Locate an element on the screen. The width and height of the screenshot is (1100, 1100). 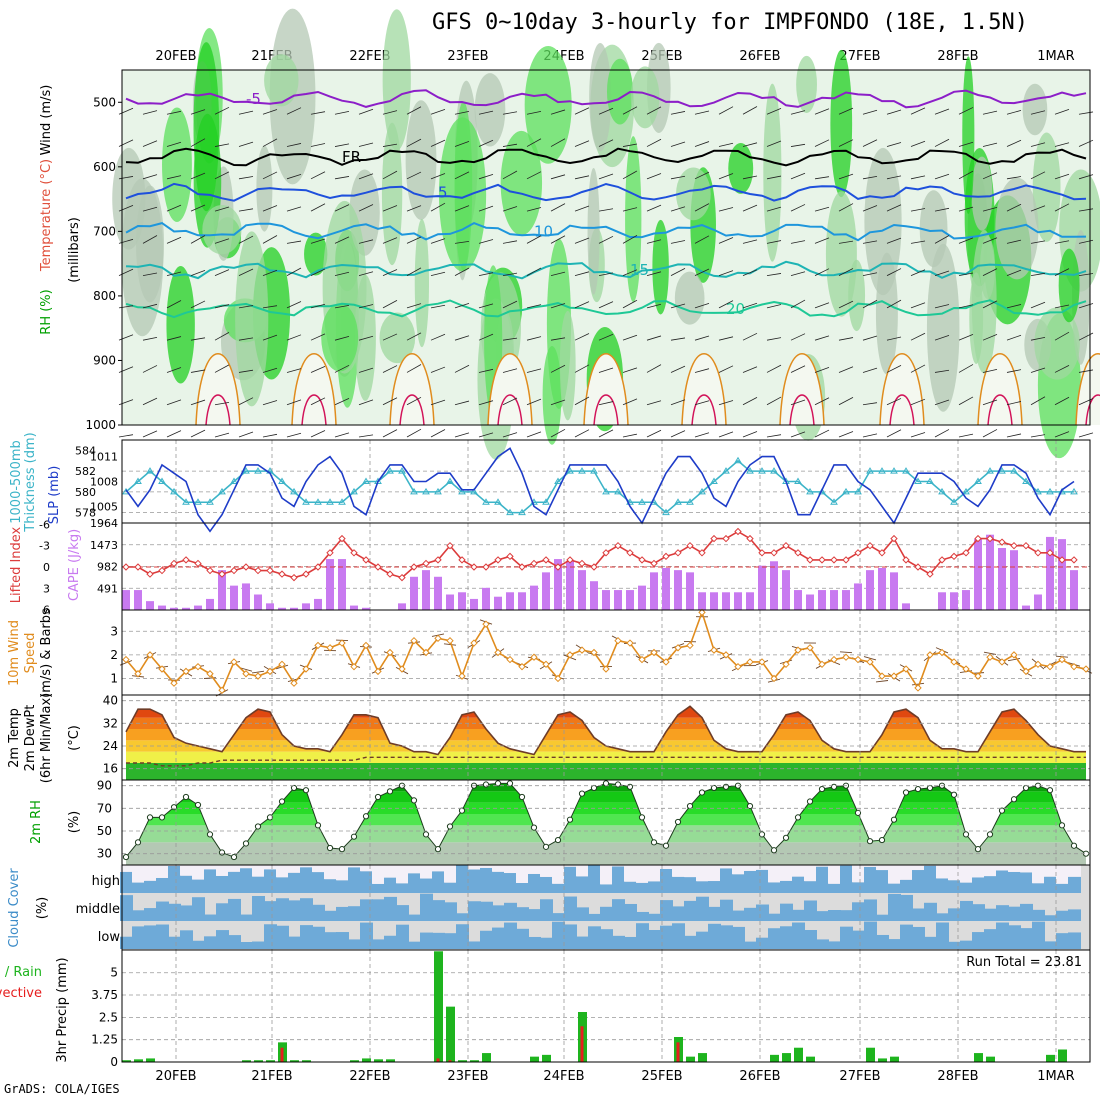
rh-tick-label: 50 is located at coordinates (104, 831).